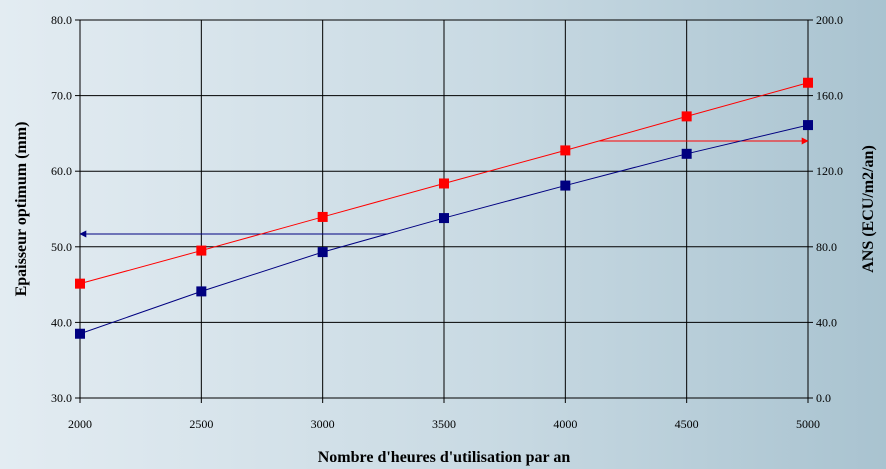 Image resolution: width=886 pixels, height=469 pixels. What do you see at coordinates (65, 209) in the screenshot?
I see `left-axis-ticks: 30.0 40.0 50.0 60.0 70.0 80.0` at bounding box center [65, 209].